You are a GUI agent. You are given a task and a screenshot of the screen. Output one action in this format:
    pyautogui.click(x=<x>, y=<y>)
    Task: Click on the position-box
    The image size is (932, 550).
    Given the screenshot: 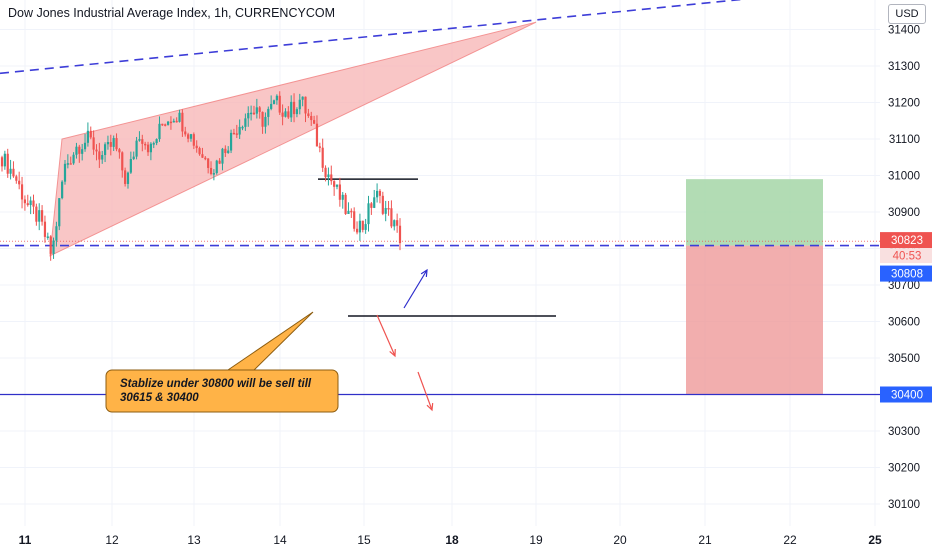 What is the action you would take?
    pyautogui.click(x=754, y=287)
    